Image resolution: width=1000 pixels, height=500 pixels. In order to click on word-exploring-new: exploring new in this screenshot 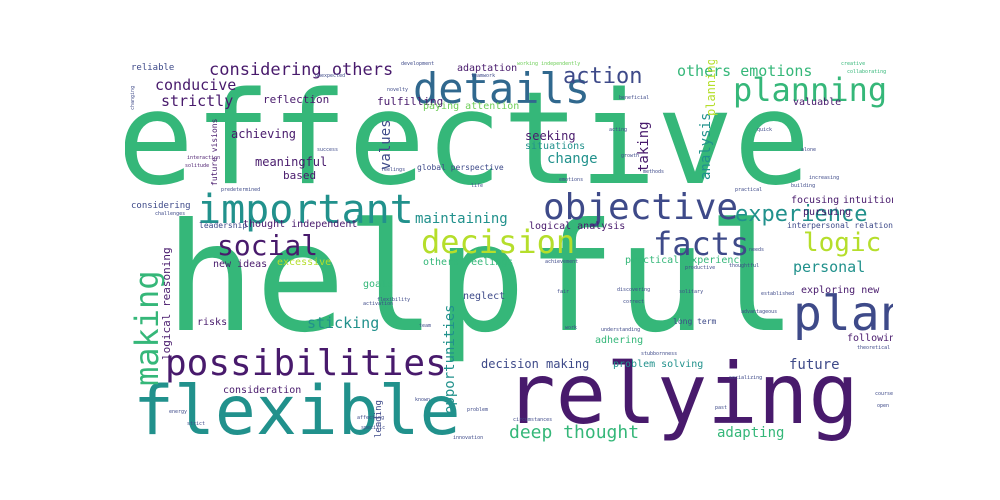, I will do `click(840, 290)`.